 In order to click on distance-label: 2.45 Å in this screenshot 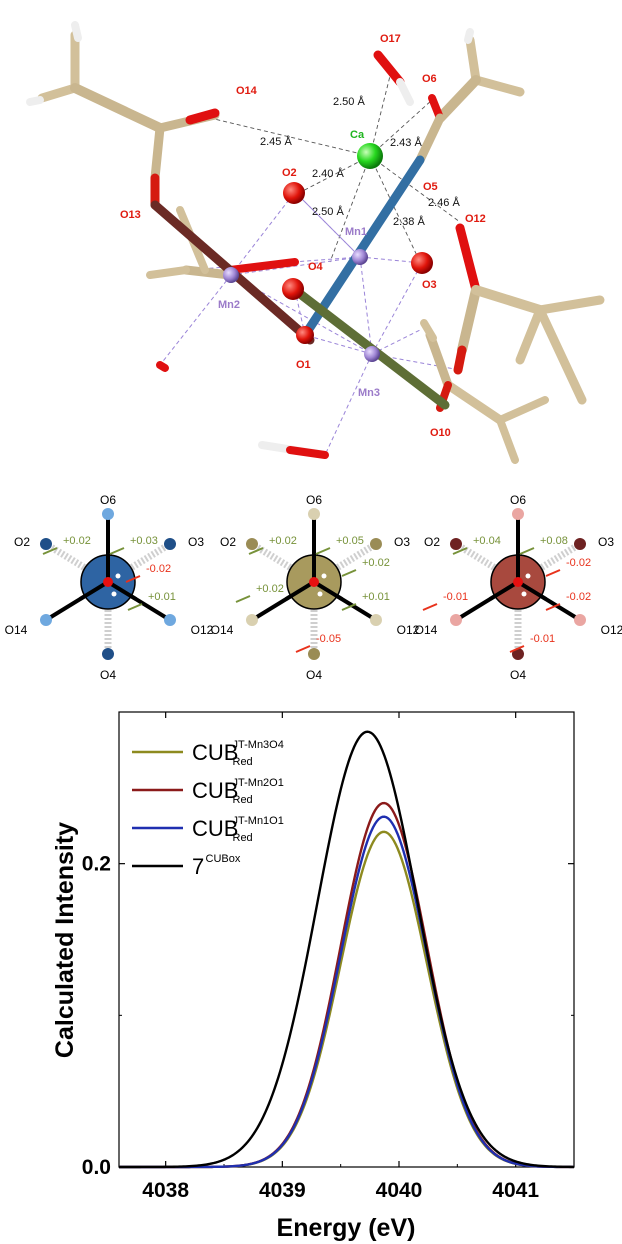, I will do `click(276, 141)`.